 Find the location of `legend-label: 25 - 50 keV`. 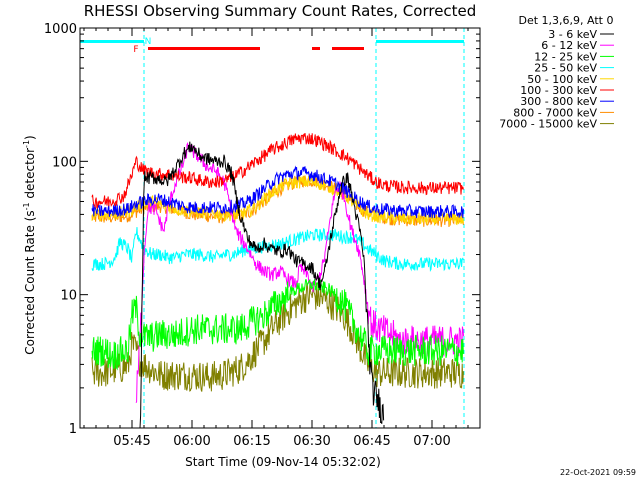

legend-label: 25 - 50 keV is located at coordinates (565, 68).